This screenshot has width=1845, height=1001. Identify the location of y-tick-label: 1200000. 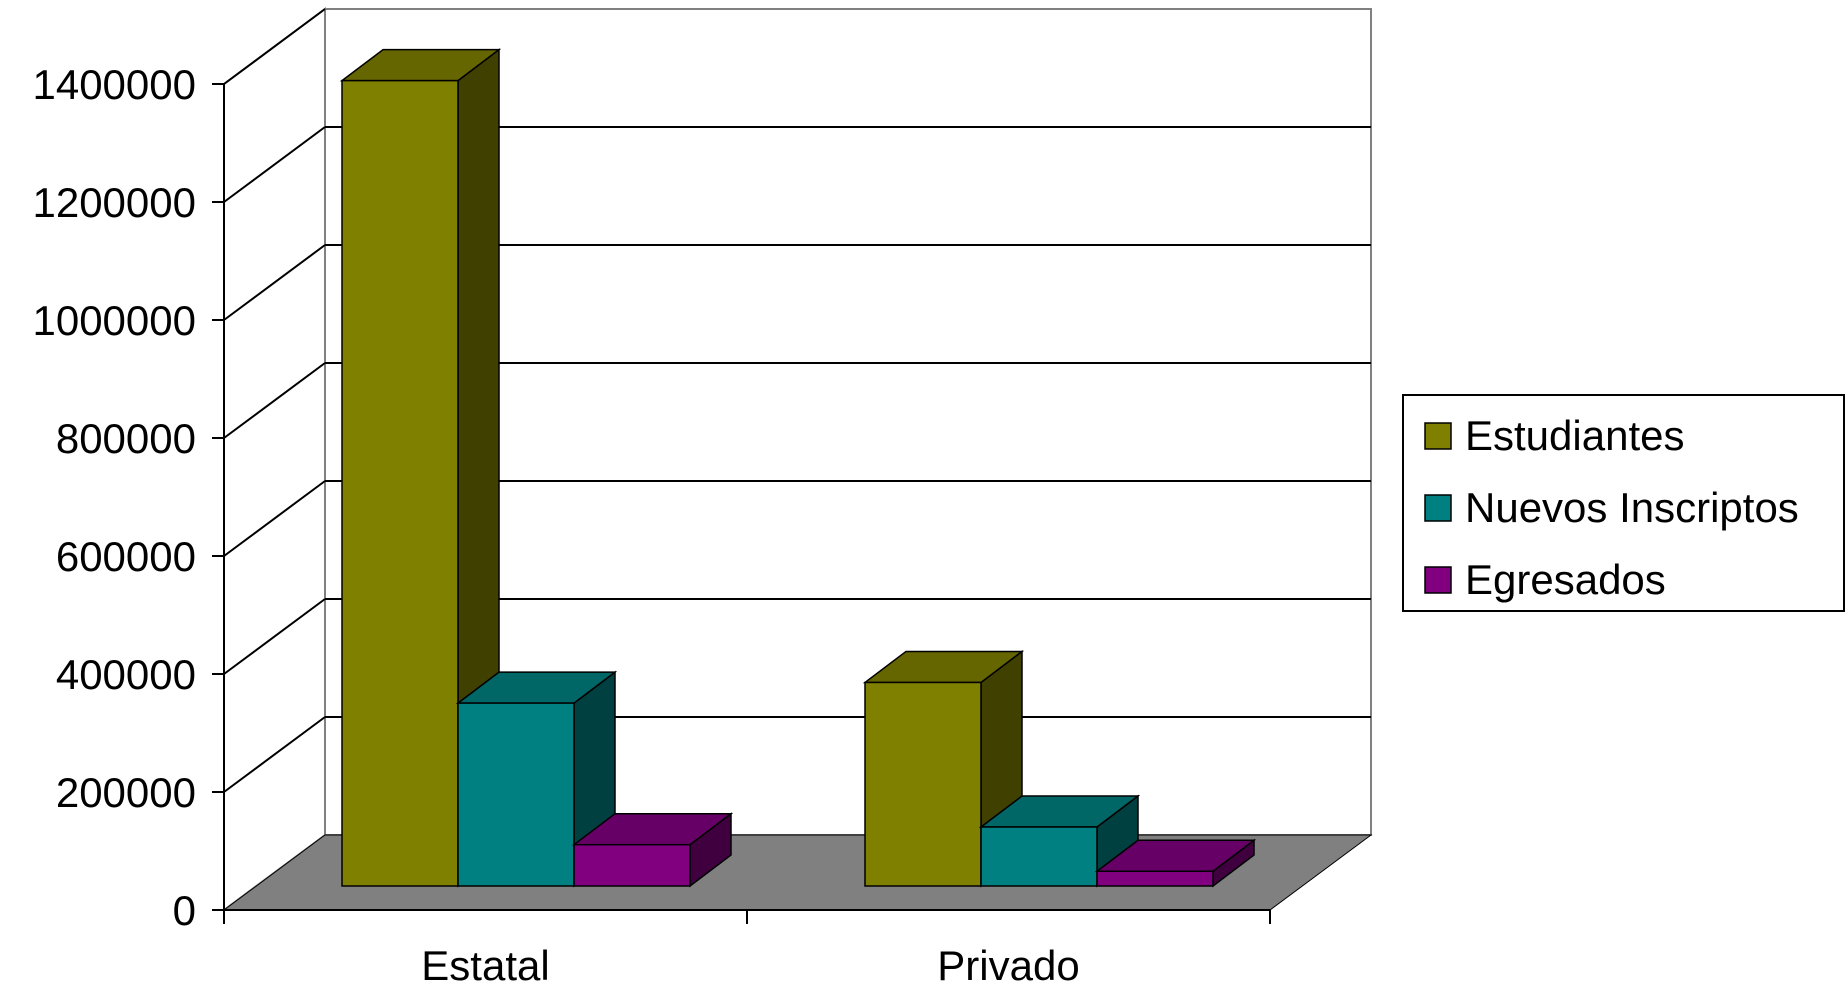
(114, 202).